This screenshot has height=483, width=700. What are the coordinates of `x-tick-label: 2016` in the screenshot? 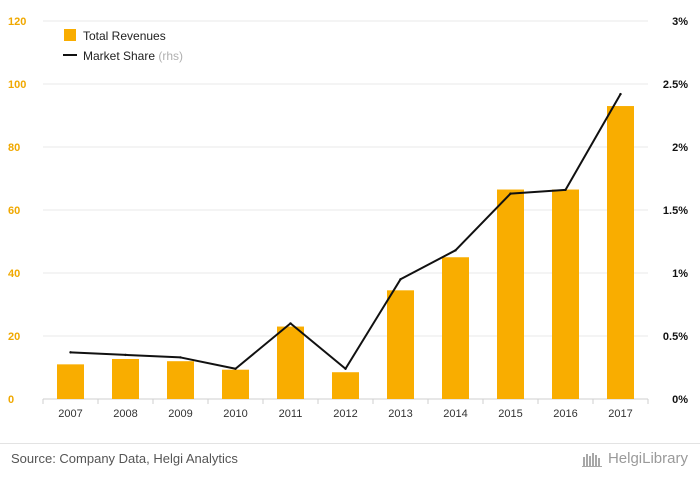 It's located at (565, 414).